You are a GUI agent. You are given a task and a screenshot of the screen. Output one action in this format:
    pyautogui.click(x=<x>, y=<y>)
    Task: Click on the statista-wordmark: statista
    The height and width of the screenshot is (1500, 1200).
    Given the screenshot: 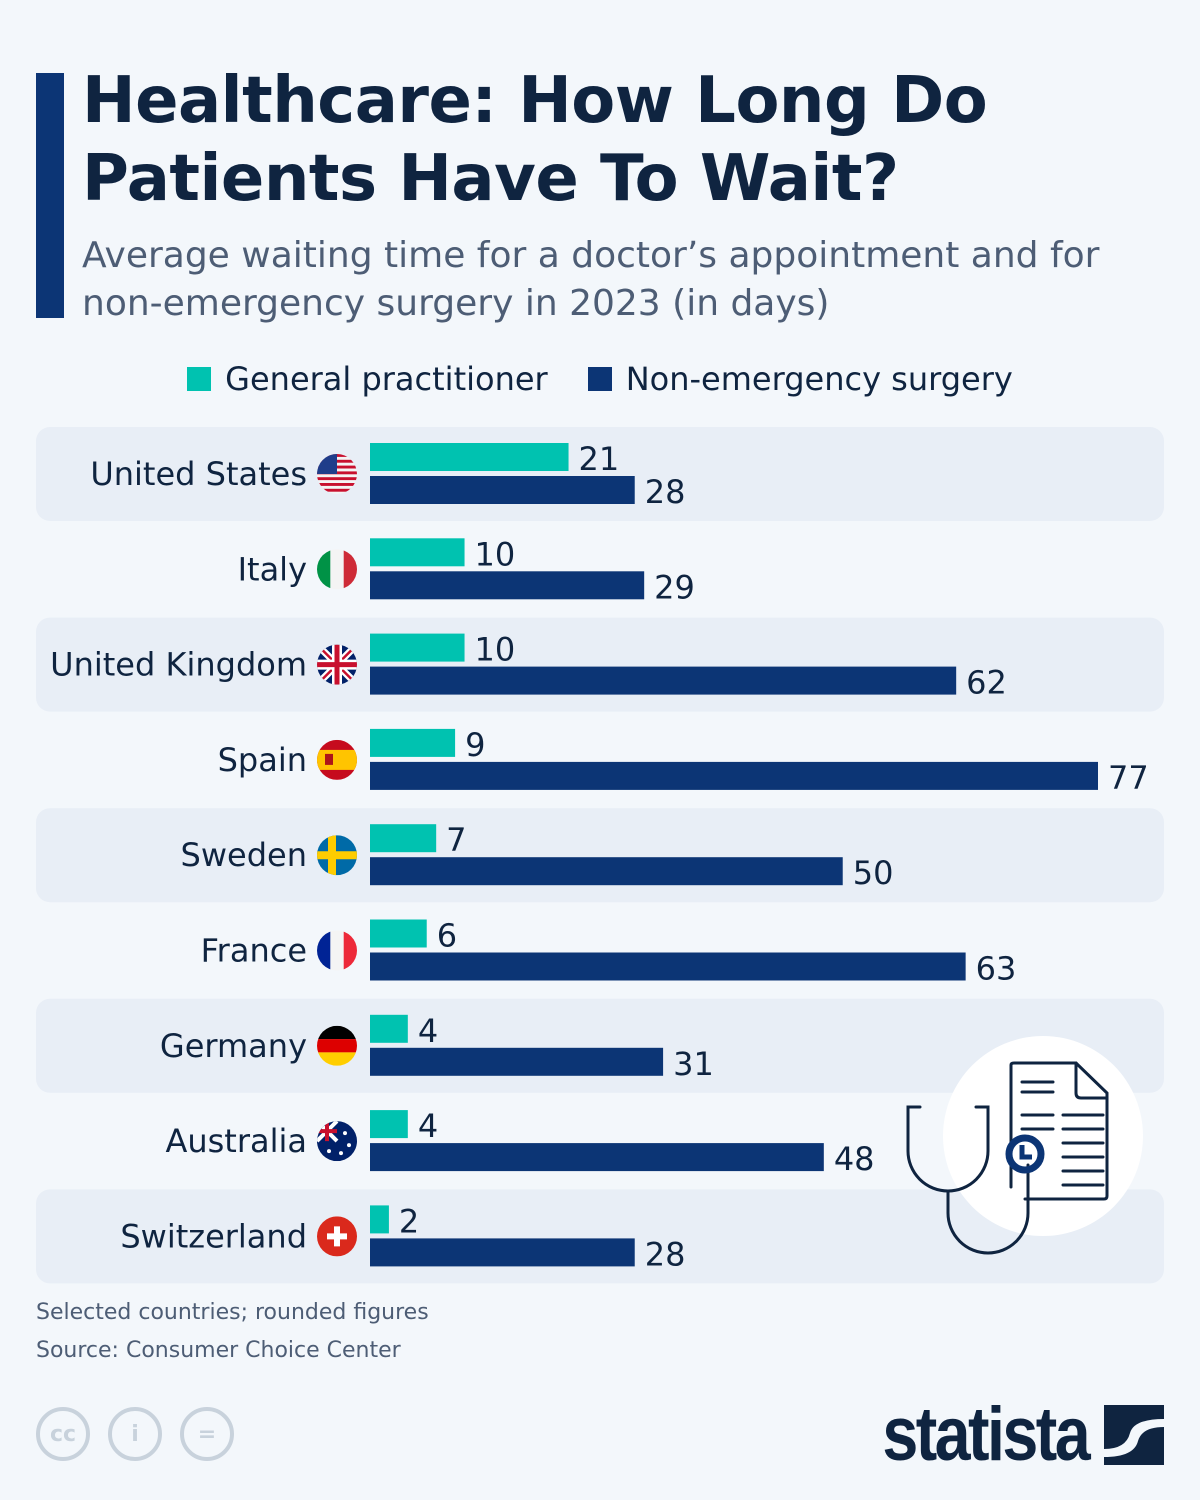 What is the action you would take?
    pyautogui.click(x=986, y=1434)
    